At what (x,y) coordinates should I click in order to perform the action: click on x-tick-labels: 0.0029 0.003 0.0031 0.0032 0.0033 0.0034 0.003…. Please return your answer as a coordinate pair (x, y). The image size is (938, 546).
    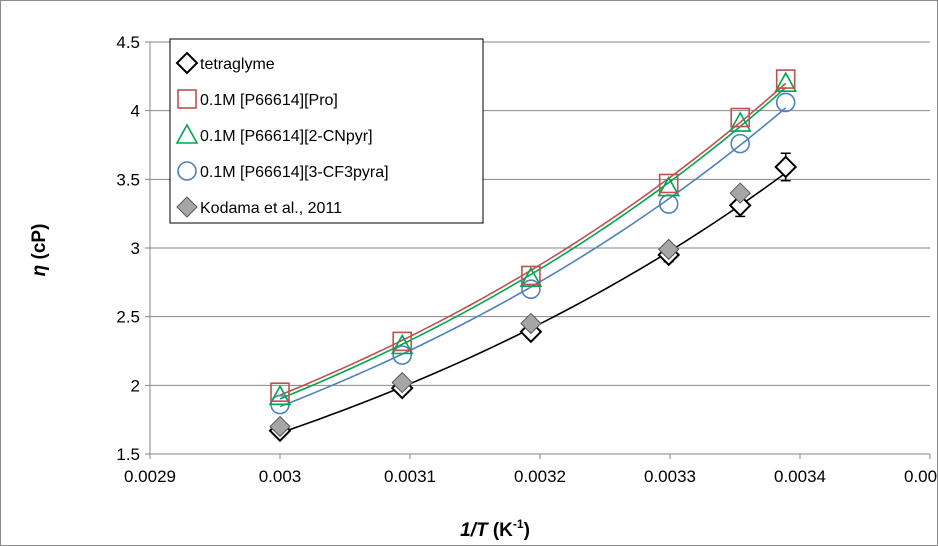
    Looking at the image, I should click on (531, 476).